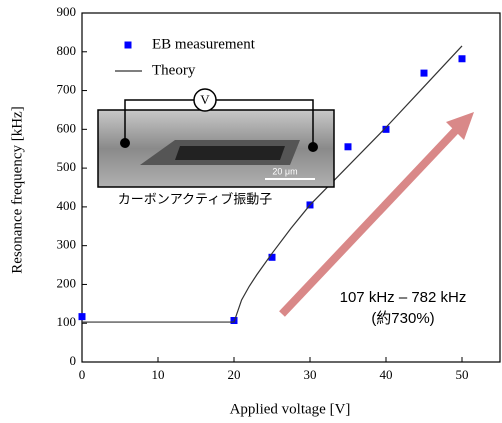 Image resolution: width=502 pixels, height=423 pixels. I want to click on inset: 20 μm V カーボンアクティブ振動子, so click(216, 147).